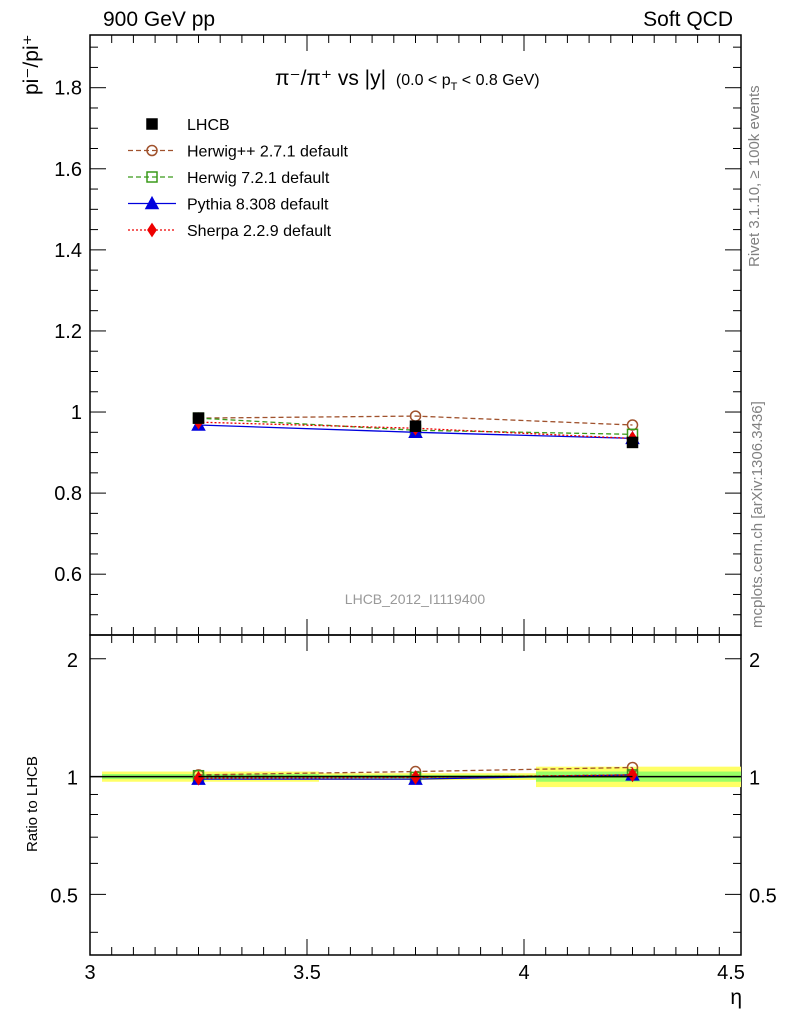 The height and width of the screenshot is (1024, 786). Describe the element at coordinates (268, 152) in the screenshot. I see `legend-label: Herwig++ 2.7.1 default` at that location.